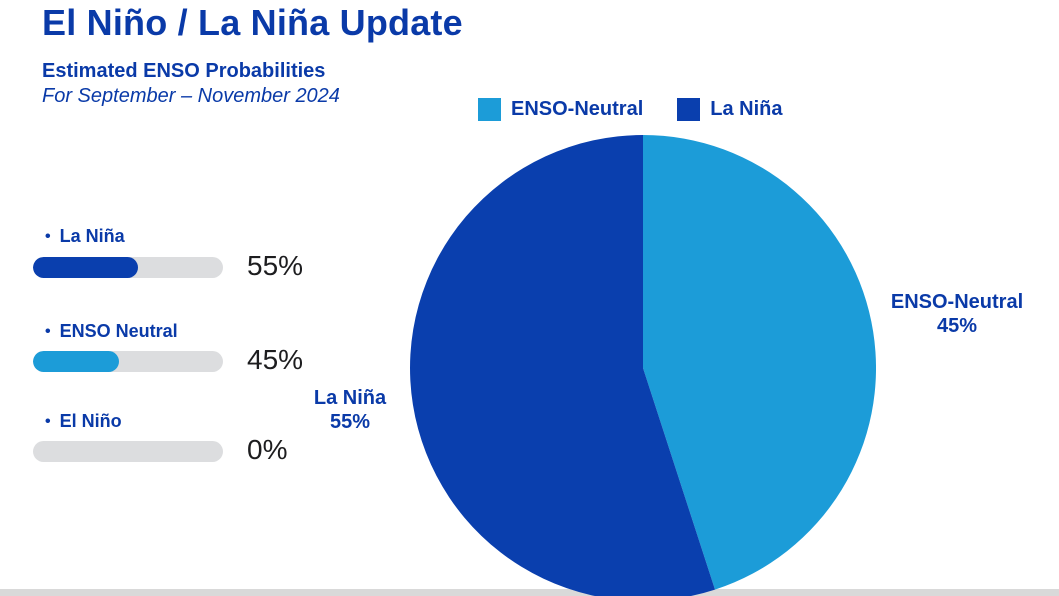 The image size is (1059, 596). Describe the element at coordinates (184, 71) in the screenshot. I see `chart-subtitle: Estimated ENSO Probabilities` at that location.